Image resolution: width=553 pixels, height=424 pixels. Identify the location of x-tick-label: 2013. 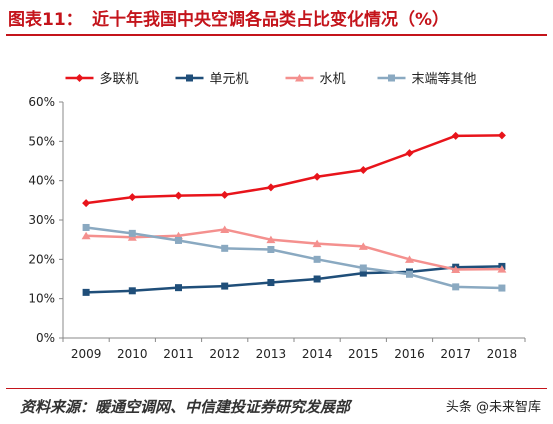
(271, 354).